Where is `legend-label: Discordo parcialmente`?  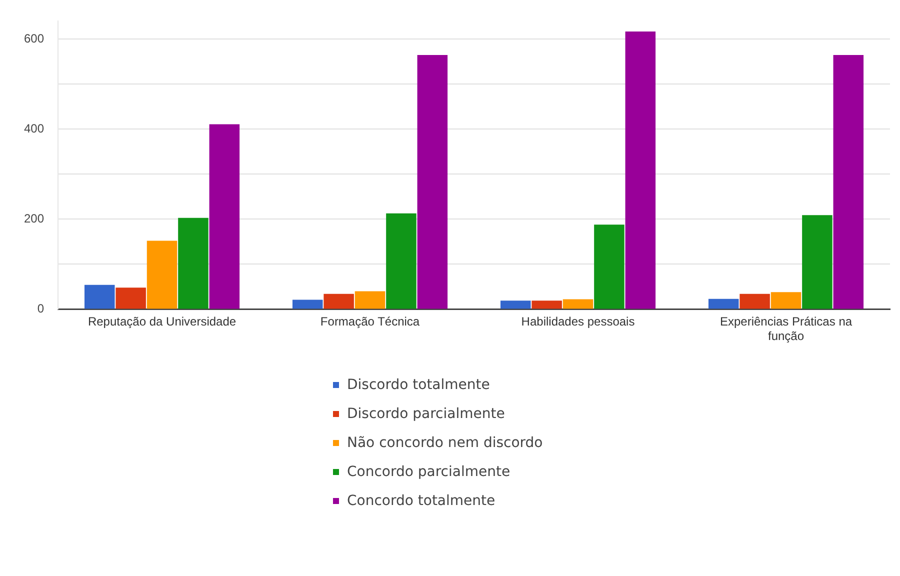
legend-label: Discordo parcialmente is located at coordinates (426, 414).